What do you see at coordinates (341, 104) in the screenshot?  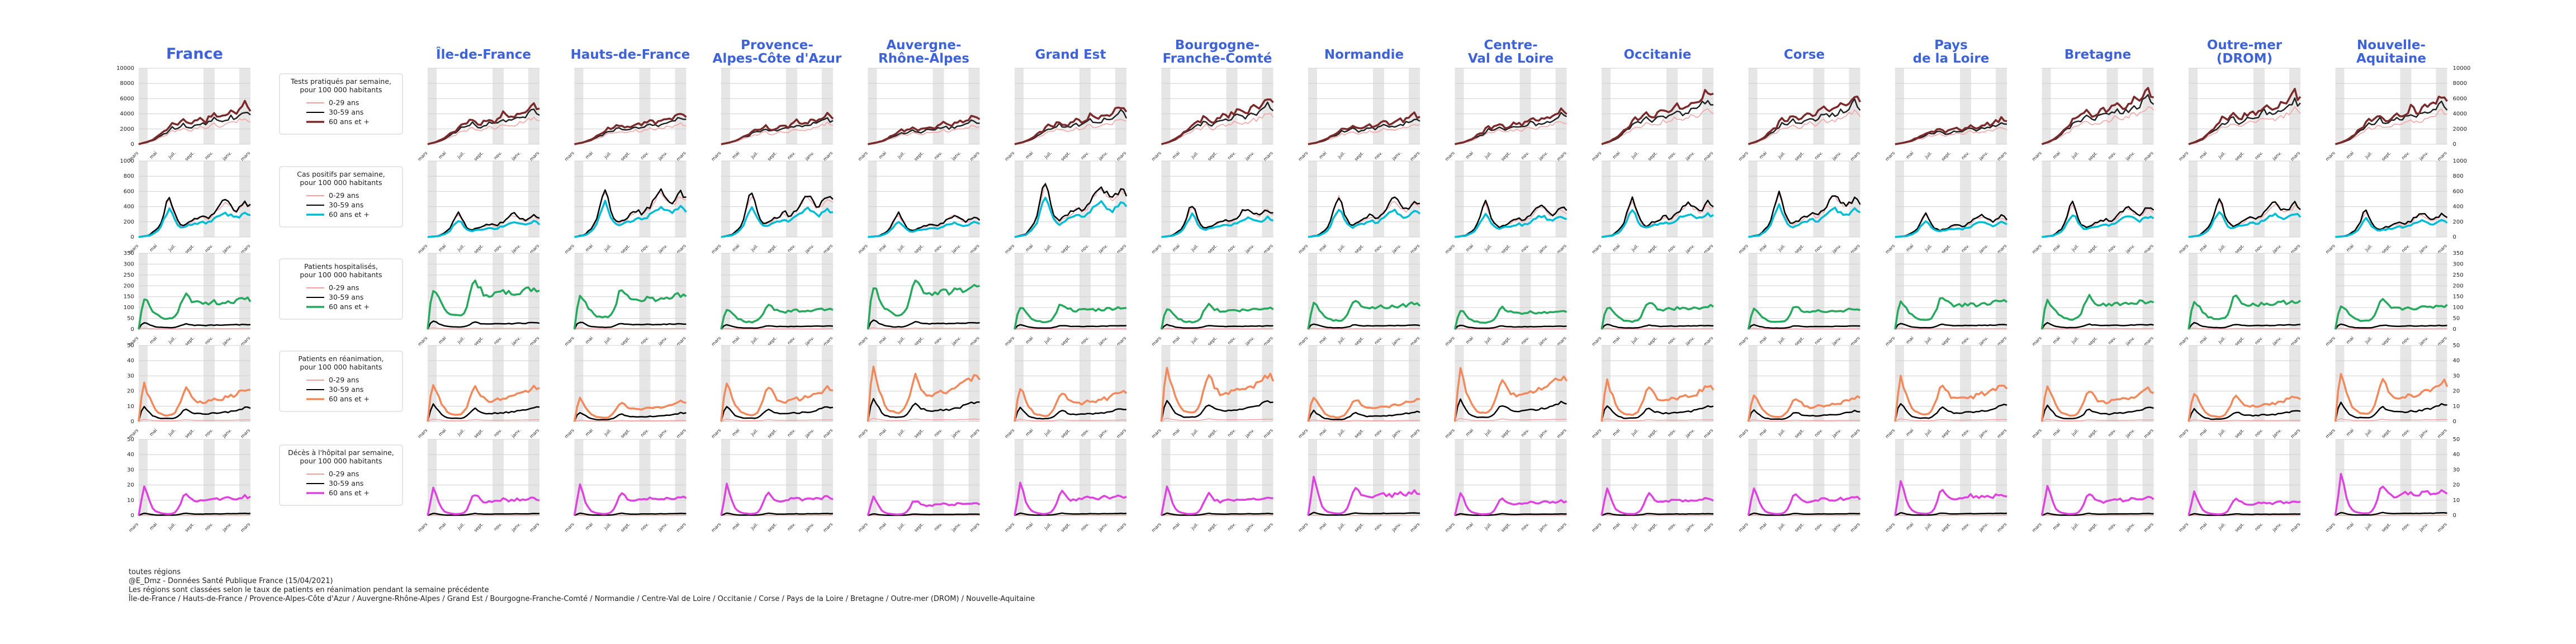 I see `legend-box` at bounding box center [341, 104].